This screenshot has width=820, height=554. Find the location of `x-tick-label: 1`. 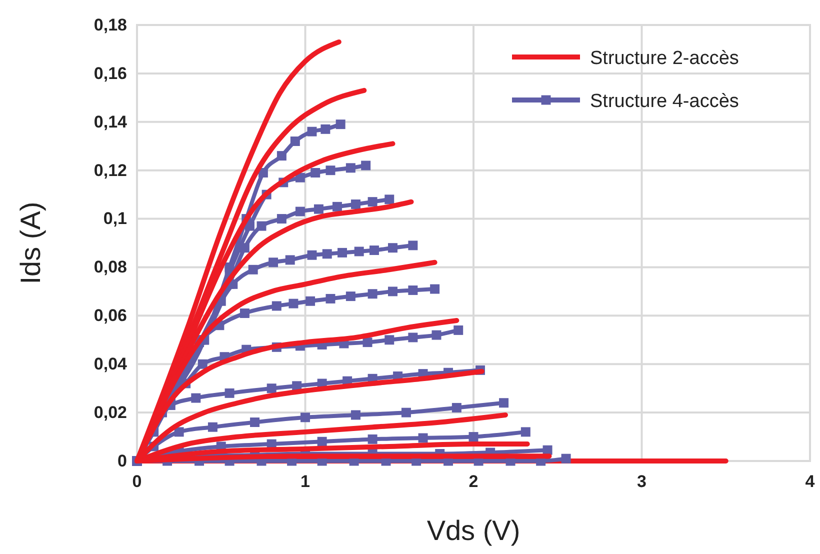

x-tick-label: 1 is located at coordinates (305, 482).